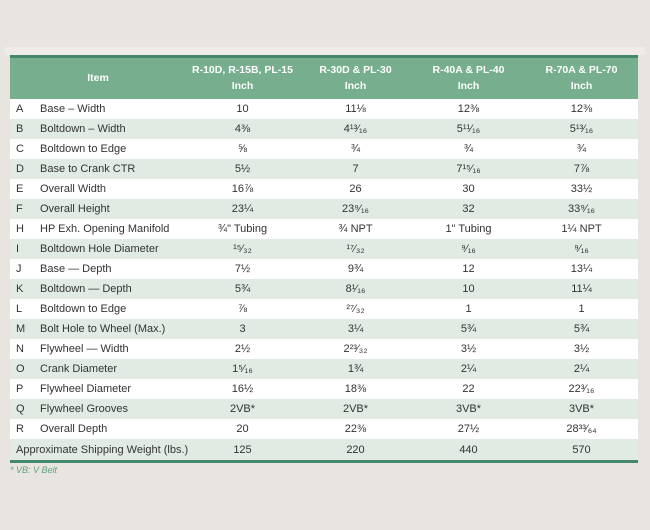 The width and height of the screenshot is (650, 530). I want to click on row-value: 3½, so click(468, 349).